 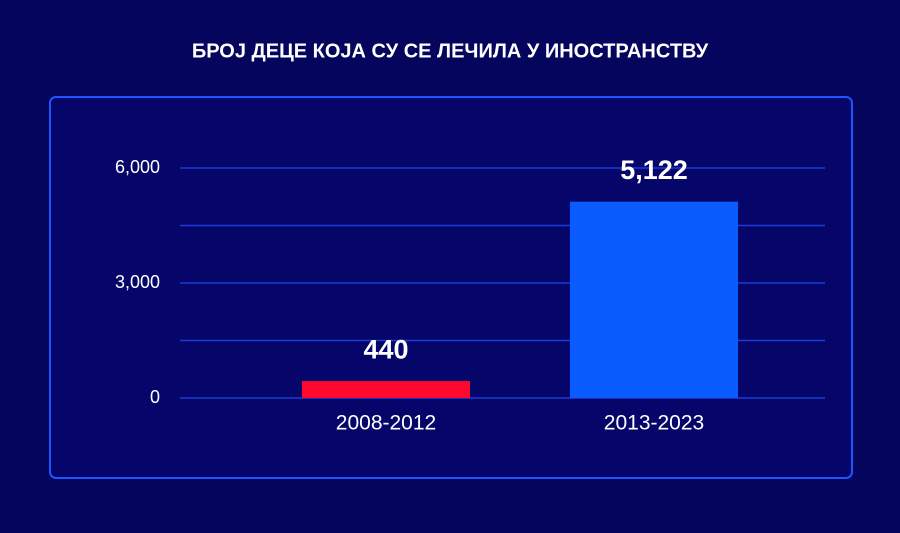 What do you see at coordinates (386, 423) in the screenshot?
I see `x-tick-label: 2008-2012` at bounding box center [386, 423].